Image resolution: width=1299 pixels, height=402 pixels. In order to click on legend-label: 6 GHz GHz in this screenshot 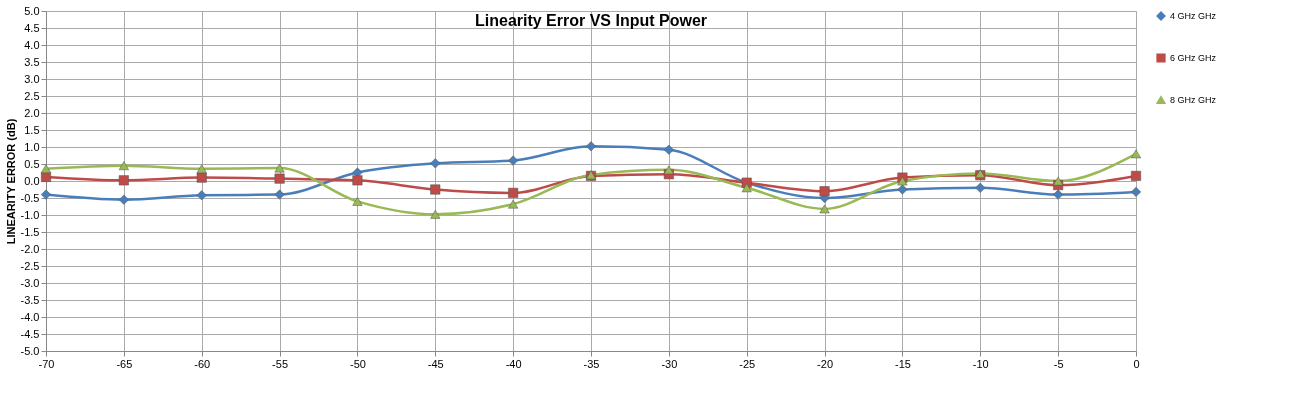, I will do `click(1193, 58)`.